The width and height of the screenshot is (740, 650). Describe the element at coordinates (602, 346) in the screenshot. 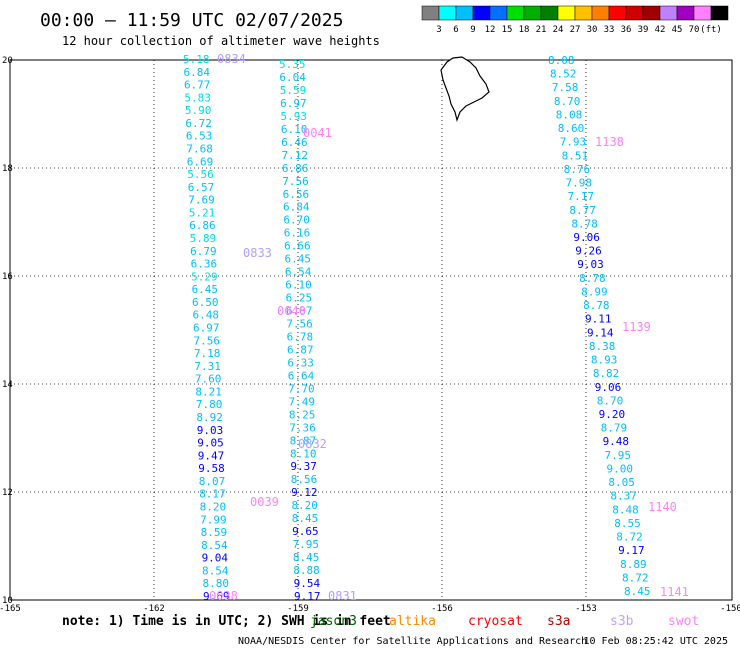

I see `wave-height-value: 8.38` at that location.